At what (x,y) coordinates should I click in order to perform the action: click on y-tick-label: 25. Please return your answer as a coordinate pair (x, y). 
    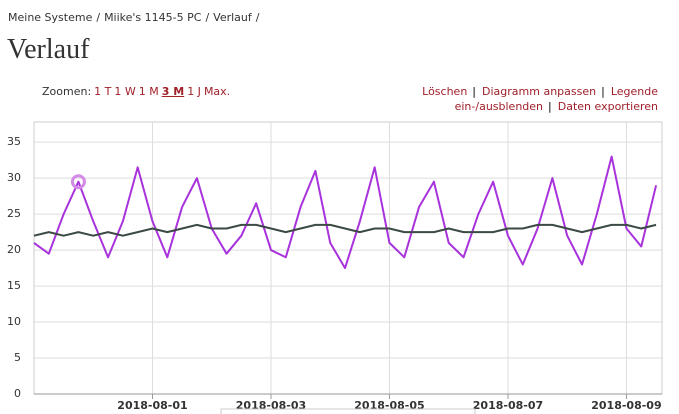
    Looking at the image, I should click on (14, 213).